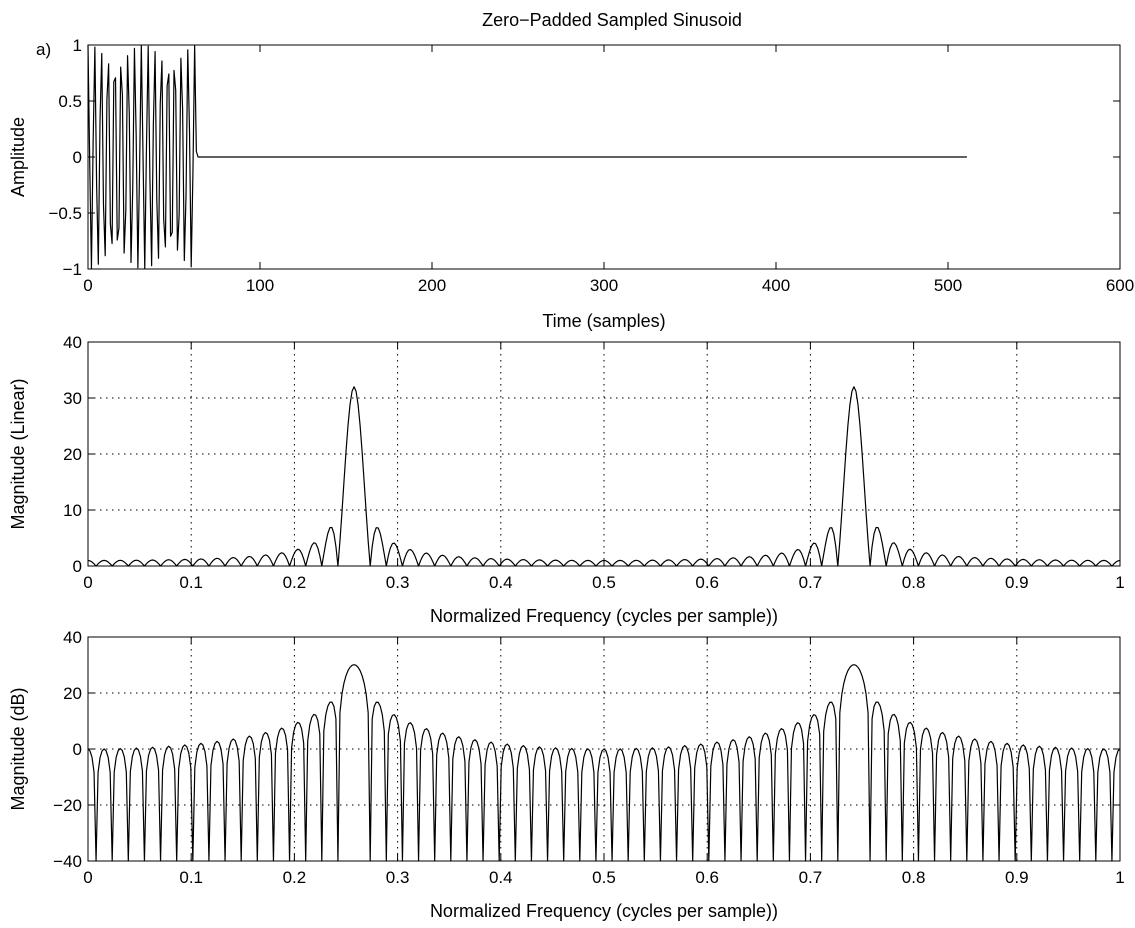 The height and width of the screenshot is (928, 1135). I want to click on y-axis-label: Magnitude (dB), so click(18, 748).